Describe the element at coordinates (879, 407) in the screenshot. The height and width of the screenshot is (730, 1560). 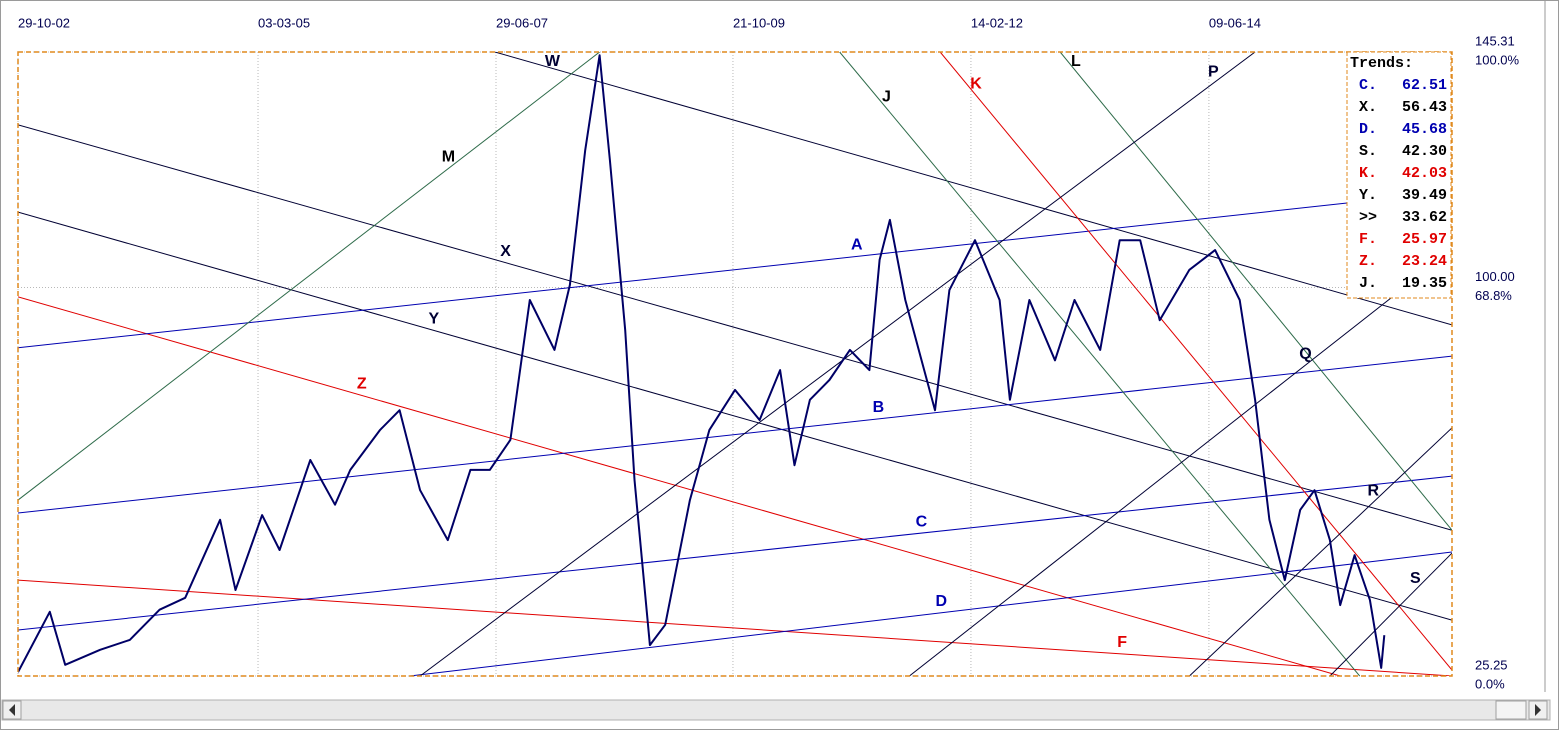
I see `trend-label: B` at that location.